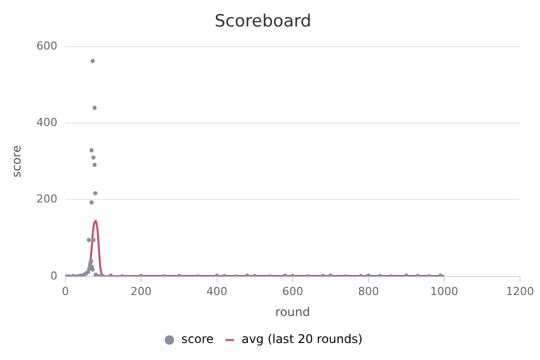  Describe the element at coordinates (217, 291) in the screenshot. I see `x-tick-label: 400` at that location.